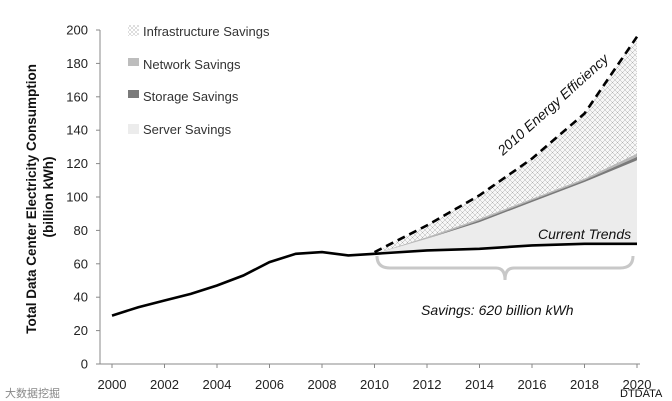  I want to click on watermark-right: DTDATA, so click(641, 394).